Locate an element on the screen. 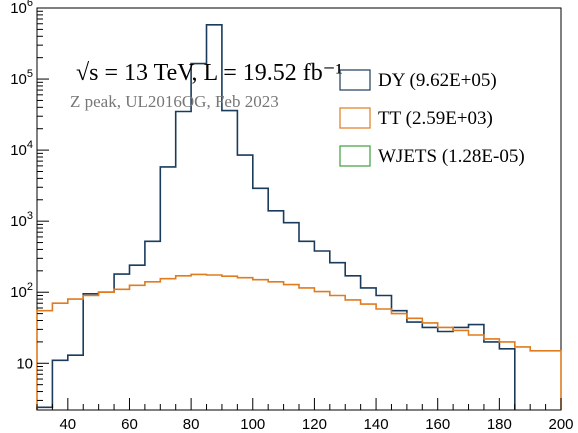 The image size is (578, 433). y-tick-label: 10⁴ is located at coordinates (21, 149).